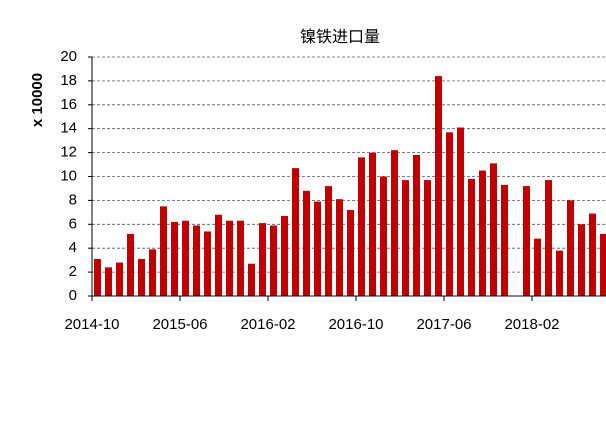  I want to click on y-tick-label: 0, so click(73, 295).